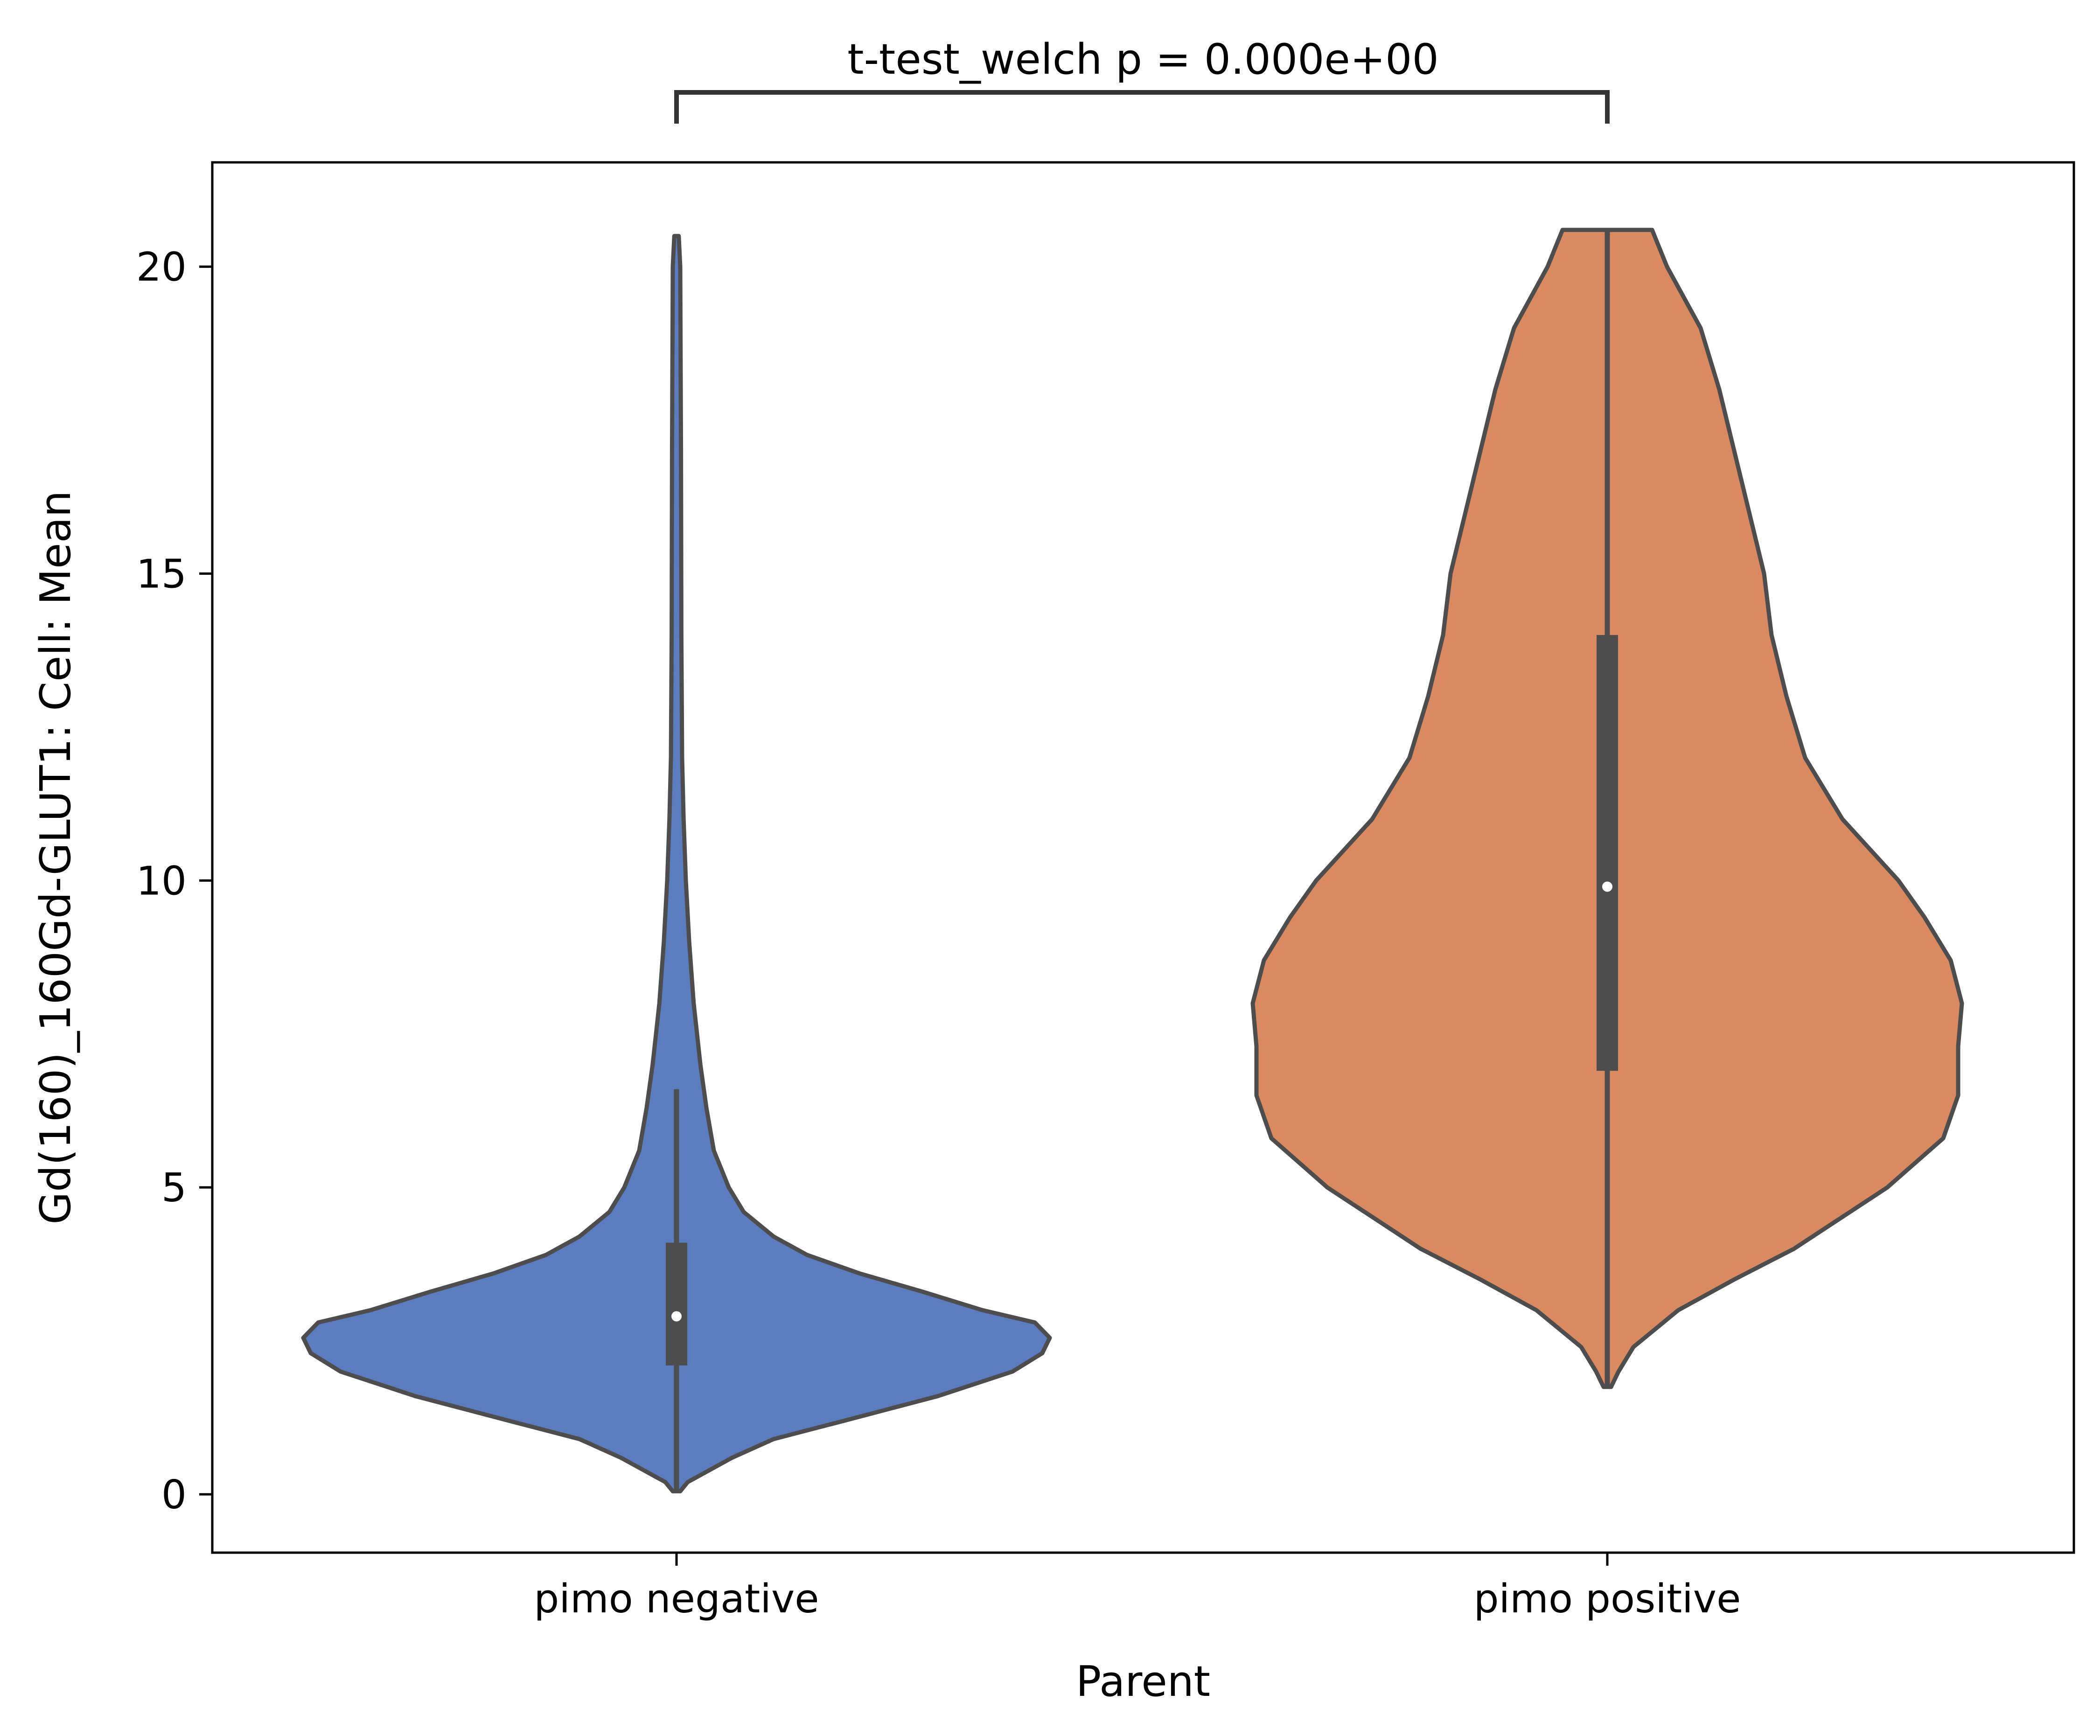 This screenshot has height=1736, width=2100. I want to click on significance-annotation: t-test_welch p = 0.000e+00, so click(1142, 79).